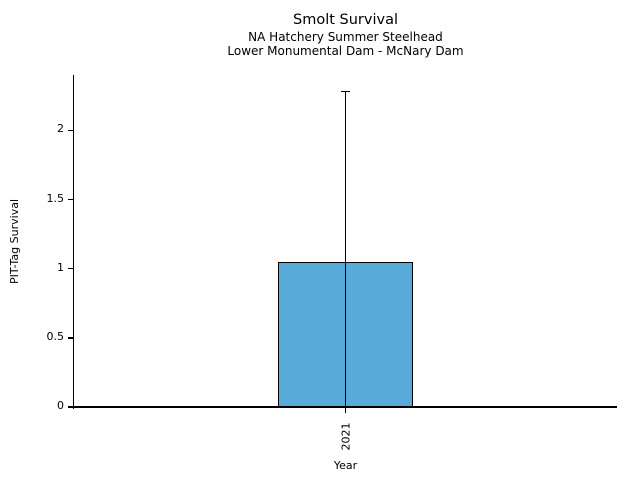  Describe the element at coordinates (60, 267) in the screenshot. I see `y-tick-label: 1` at that location.